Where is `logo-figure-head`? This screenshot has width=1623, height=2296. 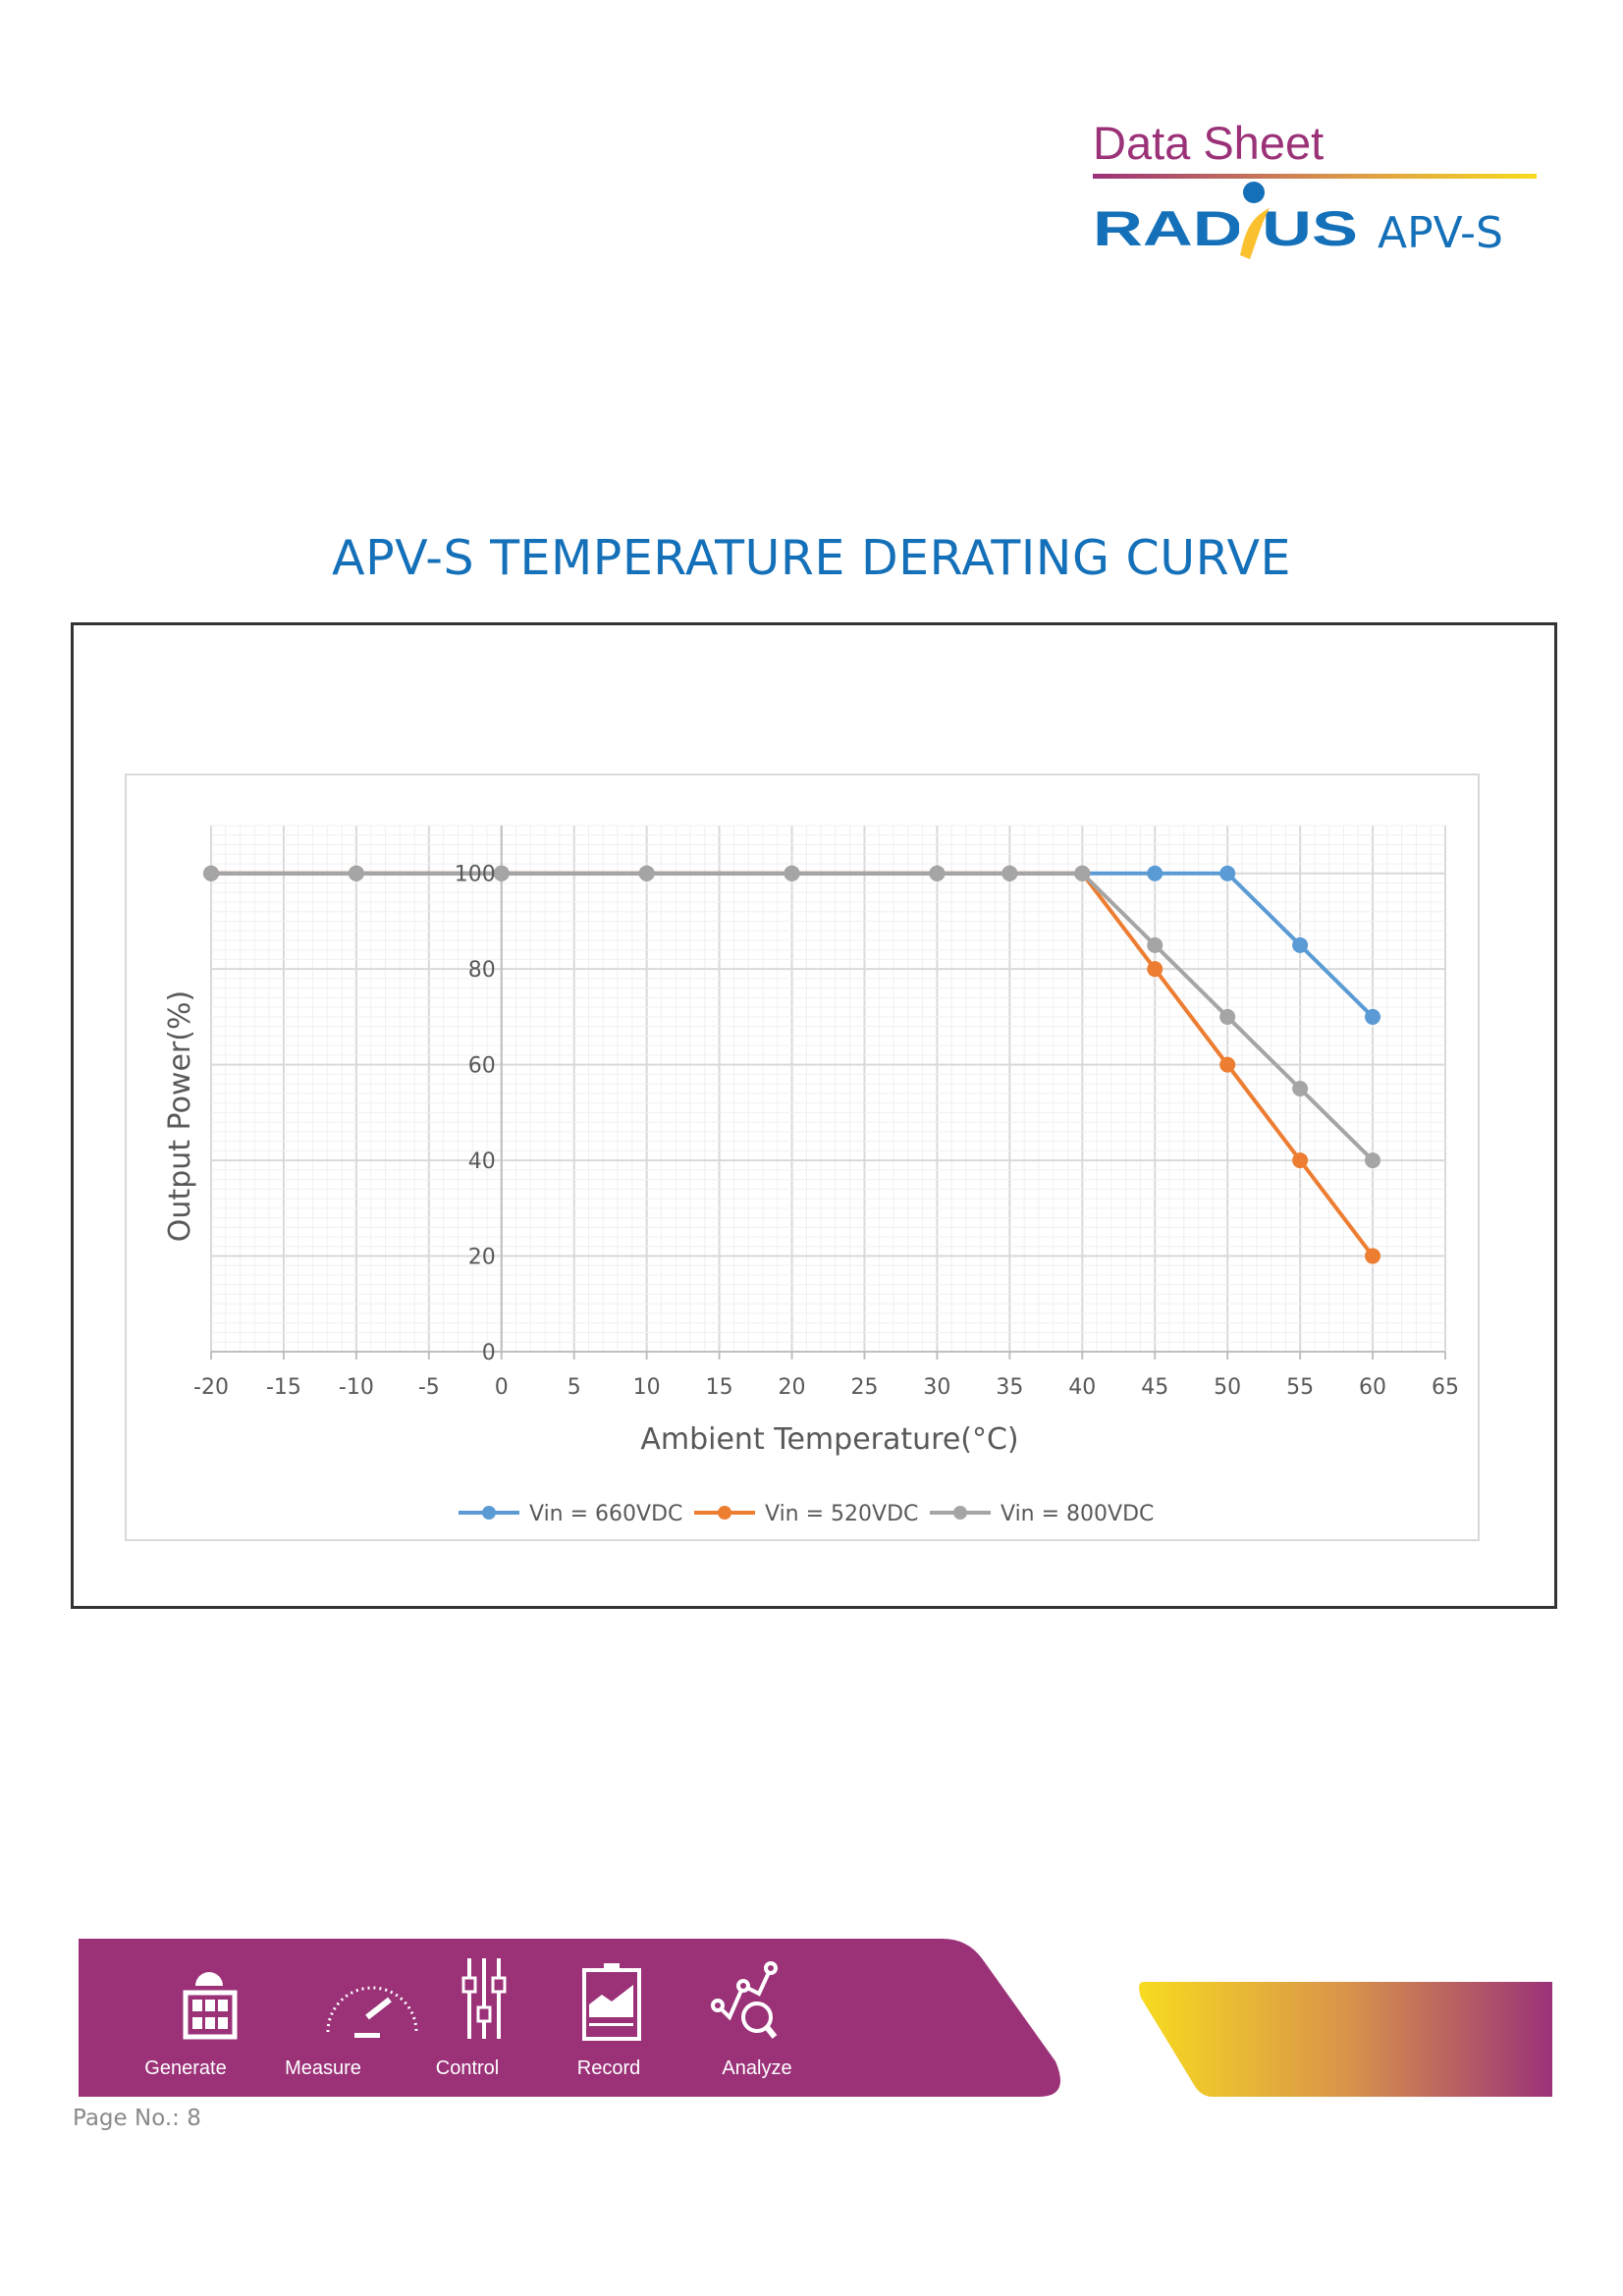
logo-figure-head is located at coordinates (1254, 192).